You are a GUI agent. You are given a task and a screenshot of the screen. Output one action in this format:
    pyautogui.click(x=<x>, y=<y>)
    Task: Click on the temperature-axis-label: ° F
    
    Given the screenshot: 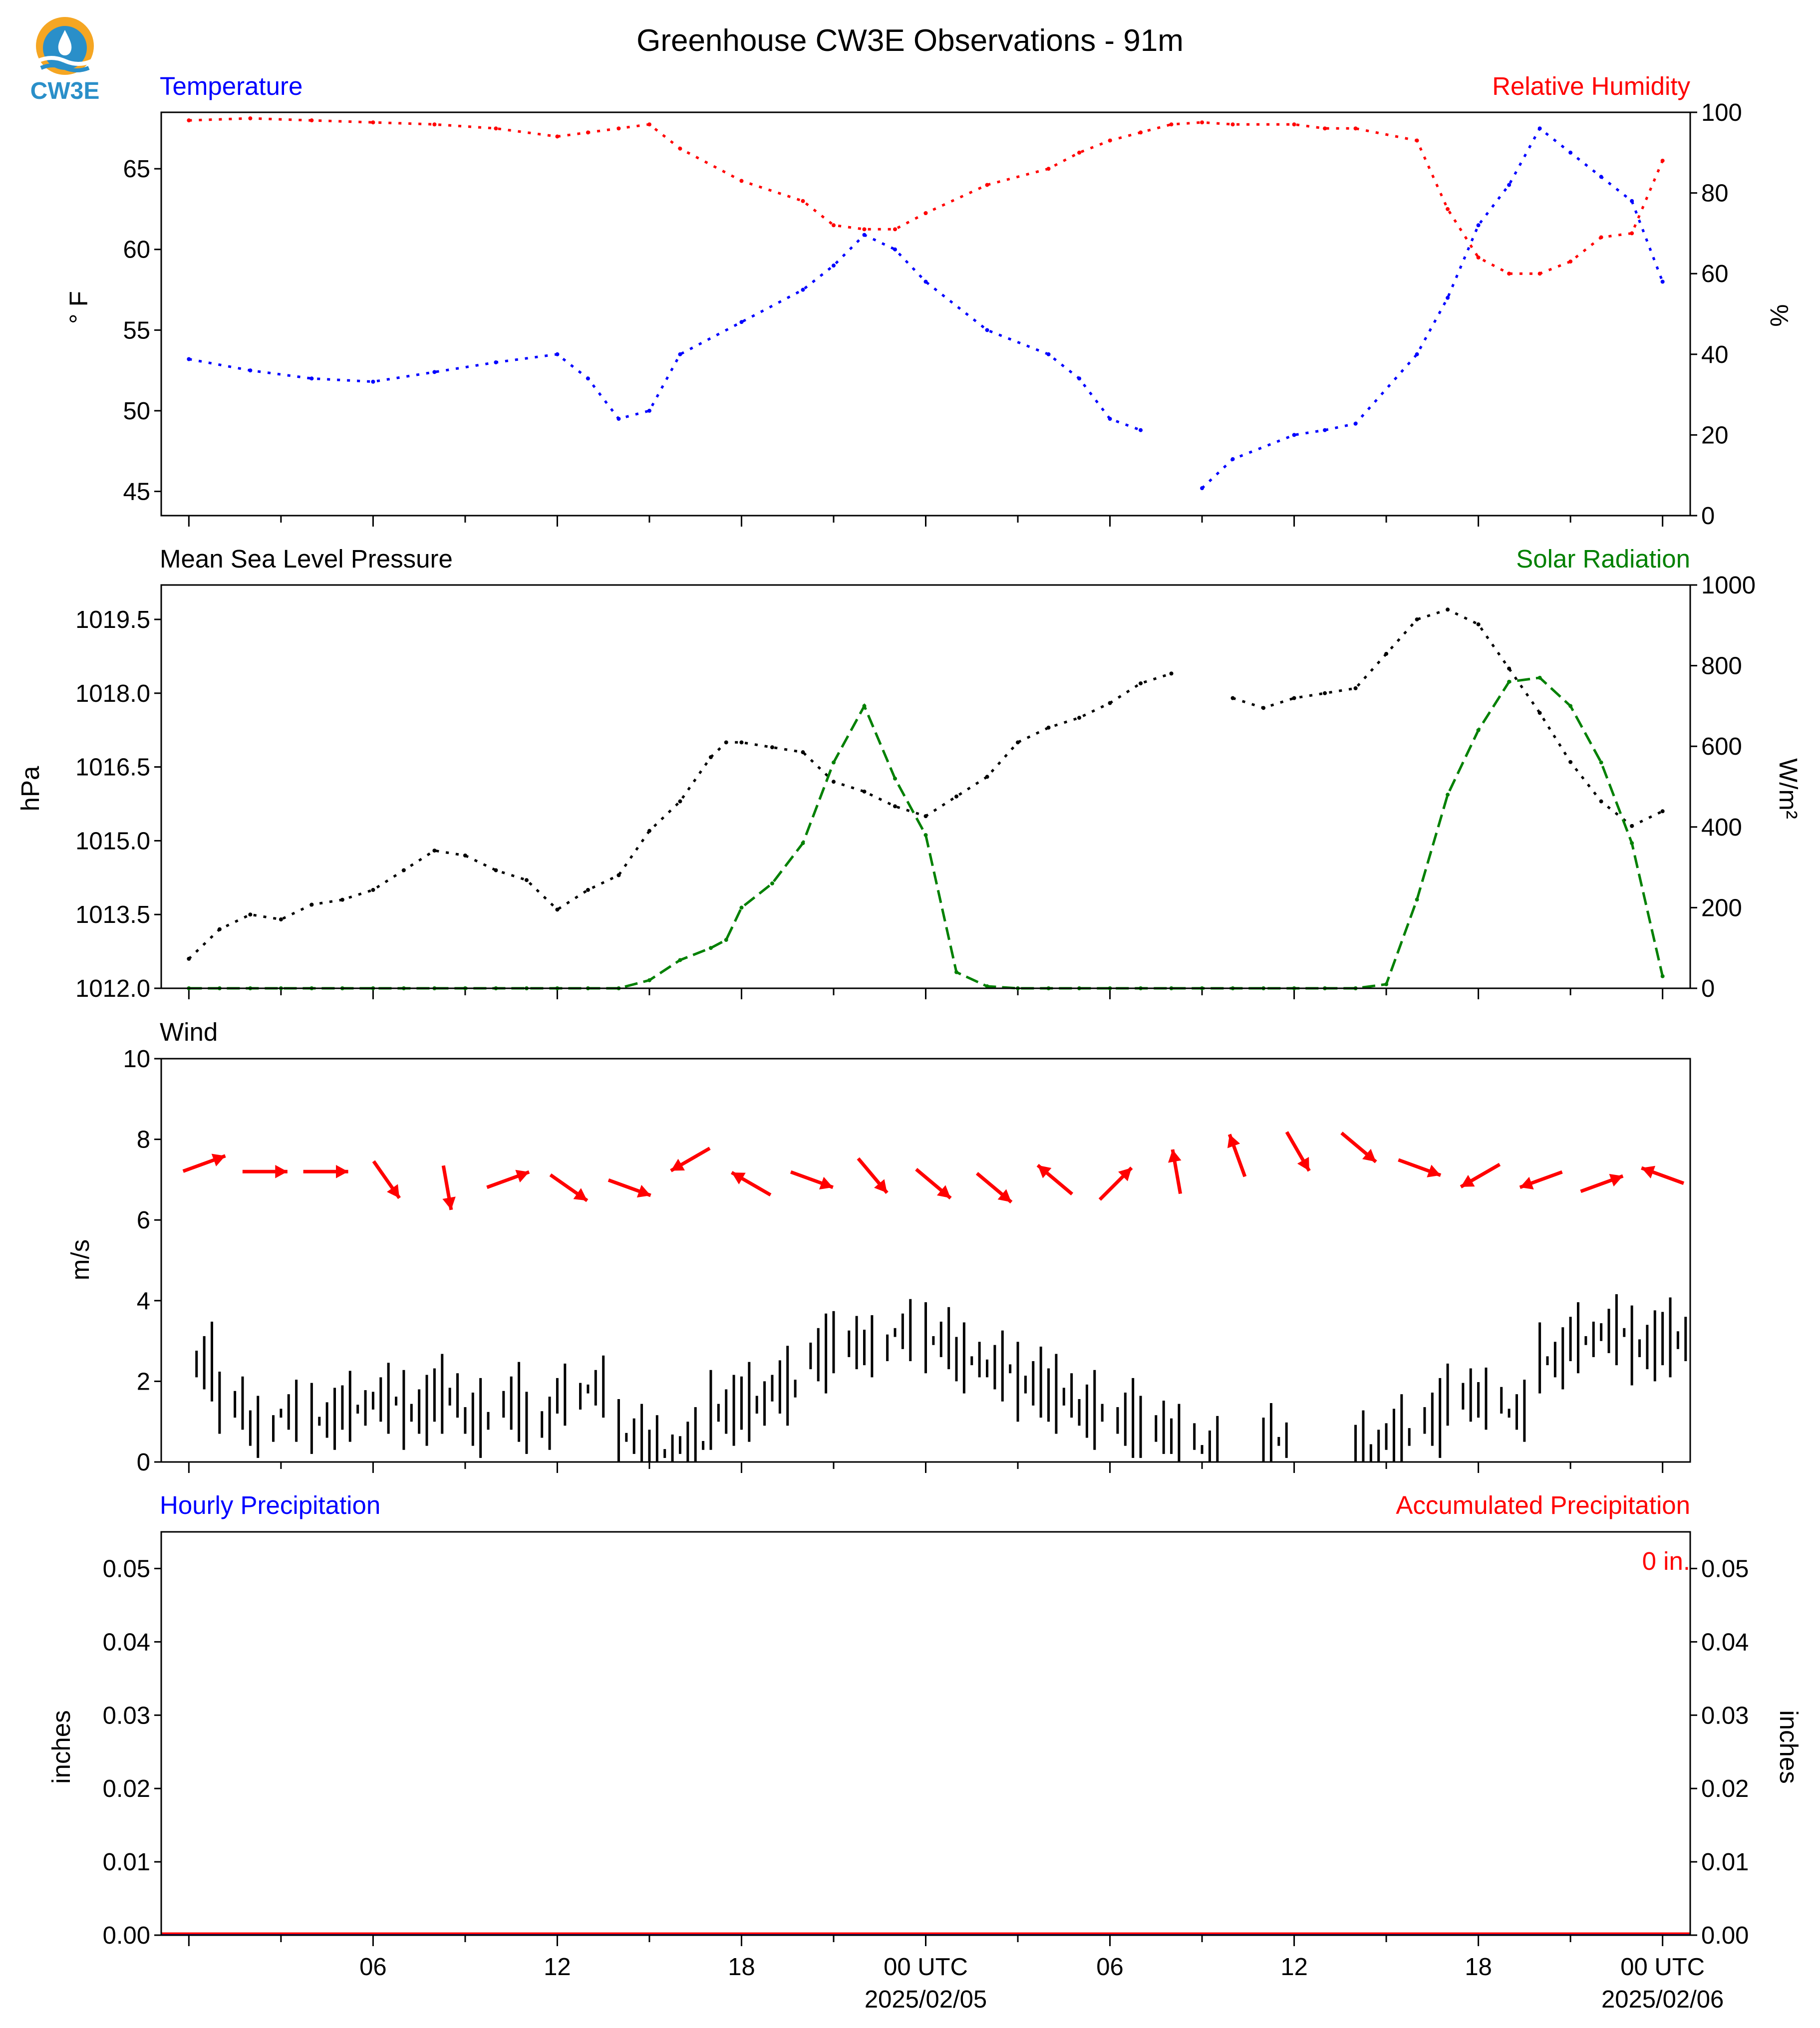 What is the action you would take?
    pyautogui.click(x=78, y=307)
    